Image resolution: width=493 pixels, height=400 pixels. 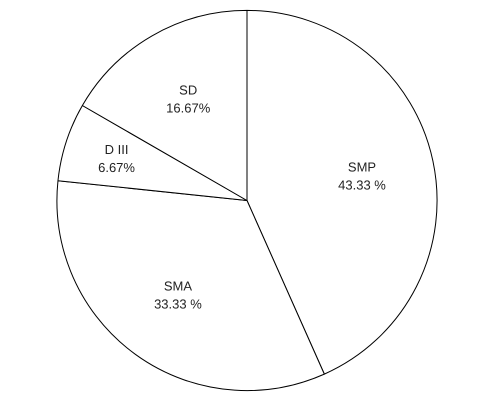 I want to click on data-label: 43.33 %, so click(x=362, y=185).